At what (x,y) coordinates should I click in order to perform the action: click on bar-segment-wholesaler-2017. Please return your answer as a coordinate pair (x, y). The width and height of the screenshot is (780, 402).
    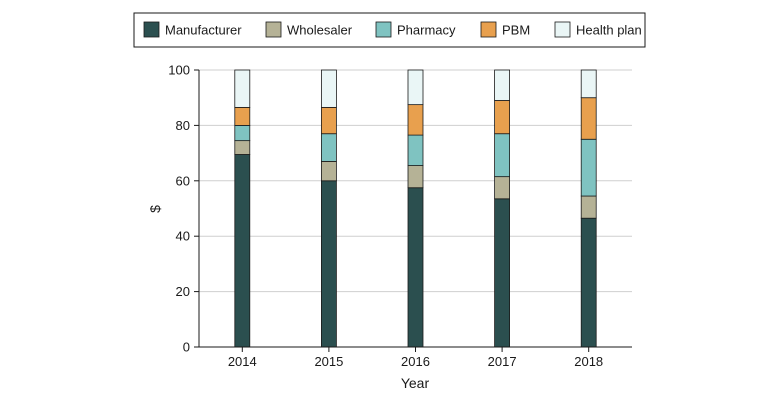
    Looking at the image, I should click on (502, 188).